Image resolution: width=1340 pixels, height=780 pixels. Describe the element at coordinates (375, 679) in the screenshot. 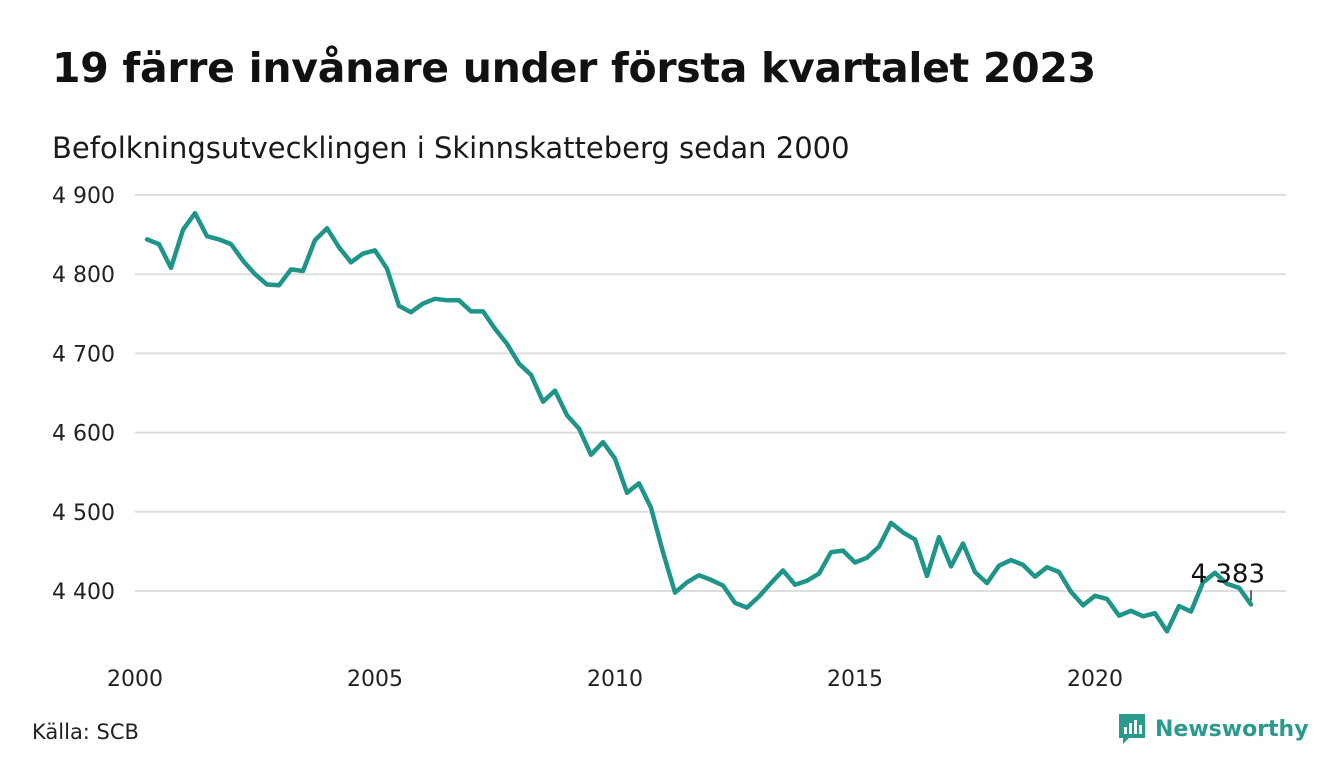

I see `x-tick-label: 2005` at that location.